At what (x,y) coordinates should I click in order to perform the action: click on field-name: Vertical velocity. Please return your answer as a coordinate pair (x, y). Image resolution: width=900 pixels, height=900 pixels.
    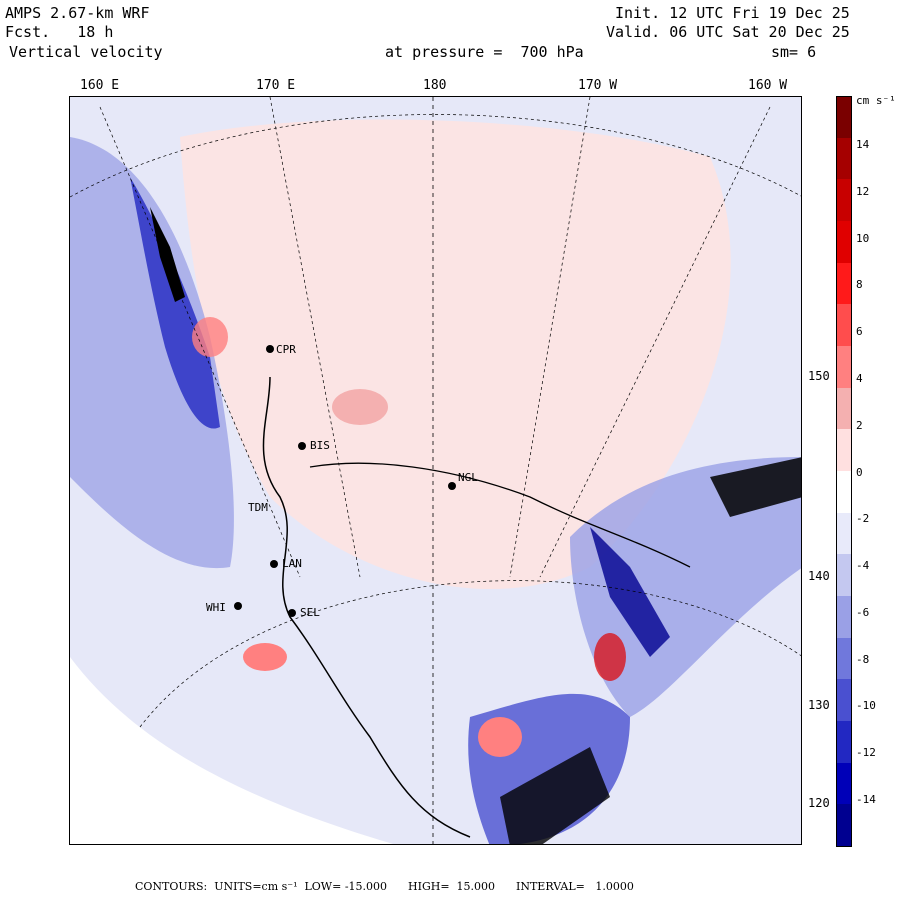
    Looking at the image, I should click on (86, 52).